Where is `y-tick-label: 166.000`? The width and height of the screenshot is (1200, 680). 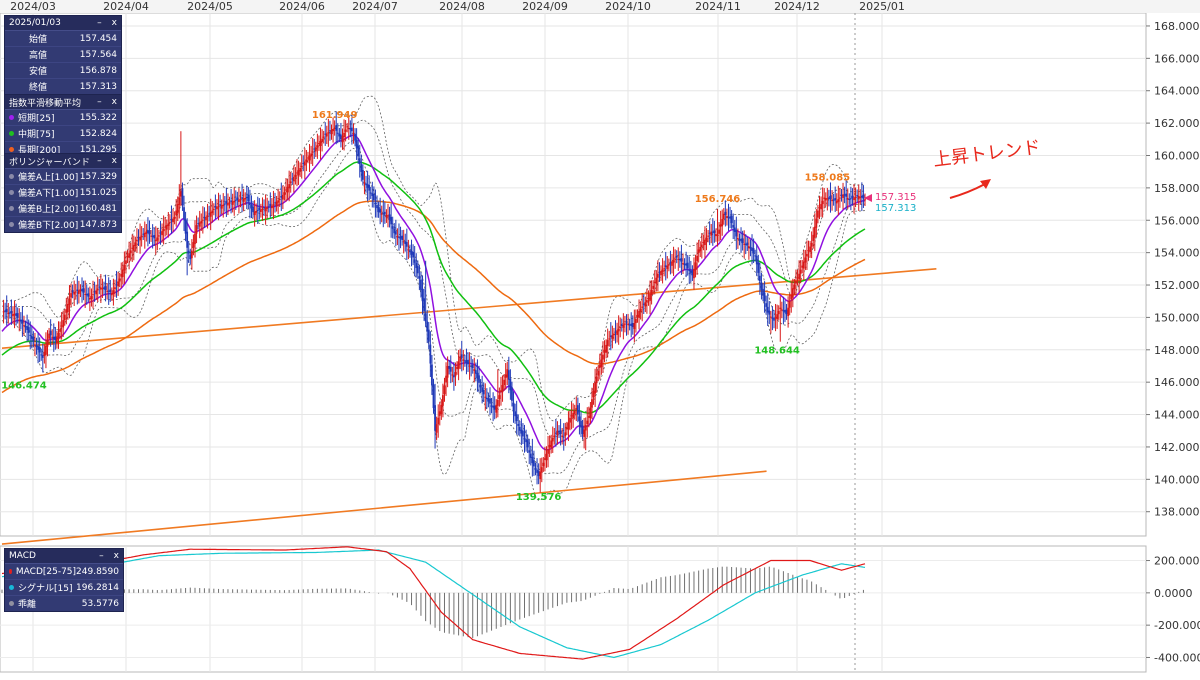
y-tick-label: 166.000 is located at coordinates (1177, 58).